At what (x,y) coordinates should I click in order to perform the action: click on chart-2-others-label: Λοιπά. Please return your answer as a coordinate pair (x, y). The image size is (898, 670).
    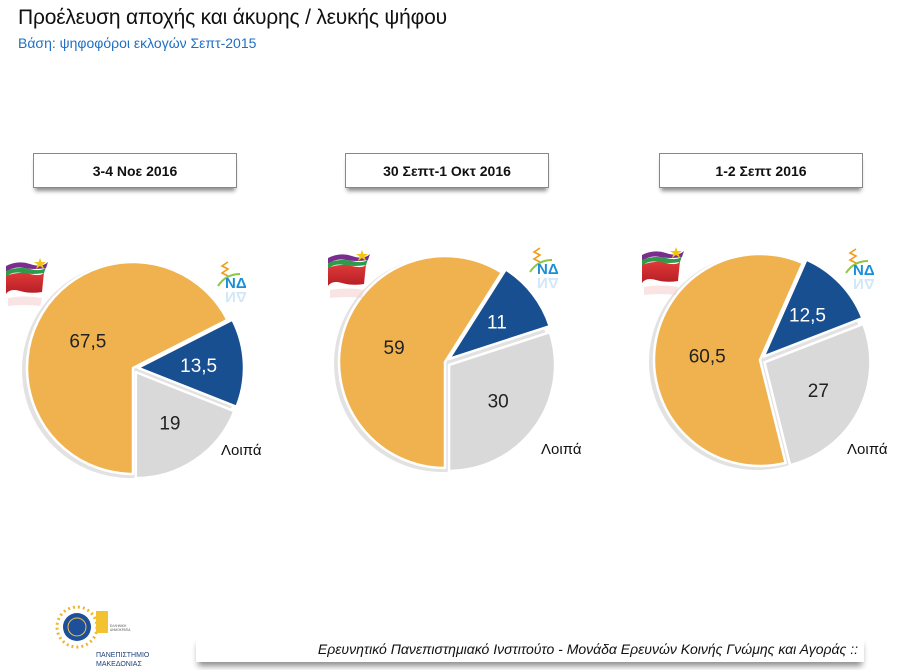
    Looking at the image, I should click on (561, 449).